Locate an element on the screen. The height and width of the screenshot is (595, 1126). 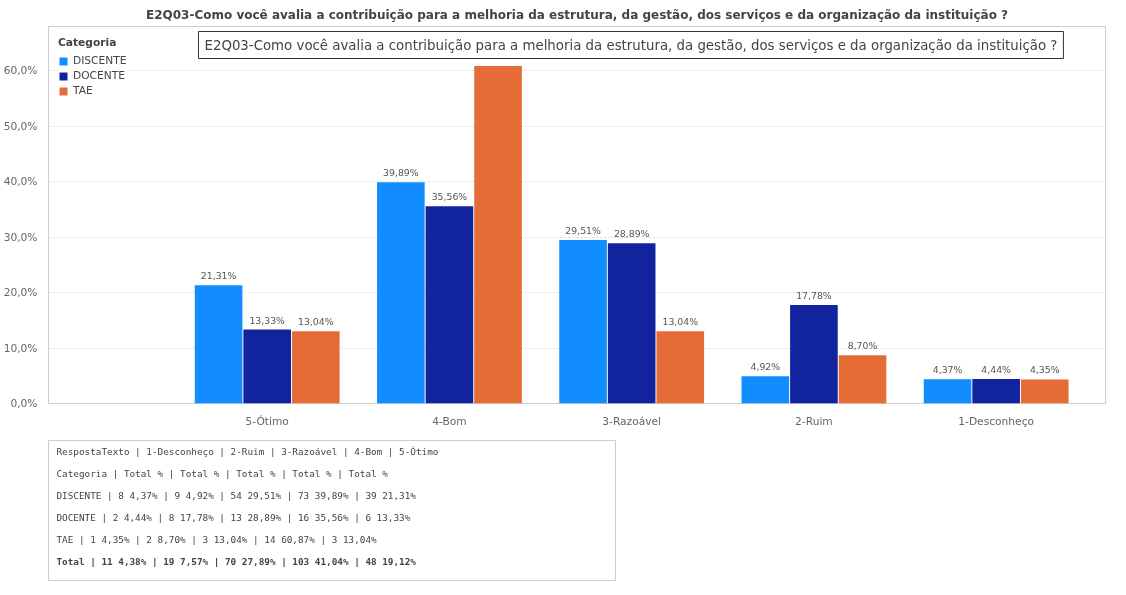
data-label: 39,89% is located at coordinates (401, 173).